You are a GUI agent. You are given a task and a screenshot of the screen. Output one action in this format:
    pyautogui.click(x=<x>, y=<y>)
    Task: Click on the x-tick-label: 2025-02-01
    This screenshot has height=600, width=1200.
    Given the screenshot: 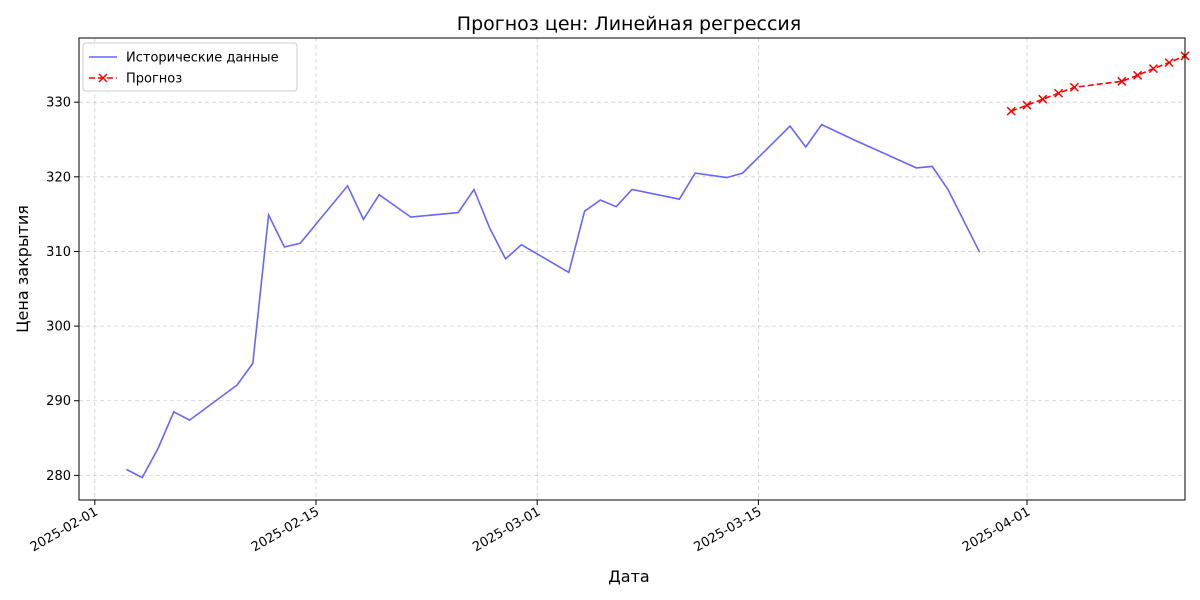 What is the action you would take?
    pyautogui.click(x=64, y=529)
    